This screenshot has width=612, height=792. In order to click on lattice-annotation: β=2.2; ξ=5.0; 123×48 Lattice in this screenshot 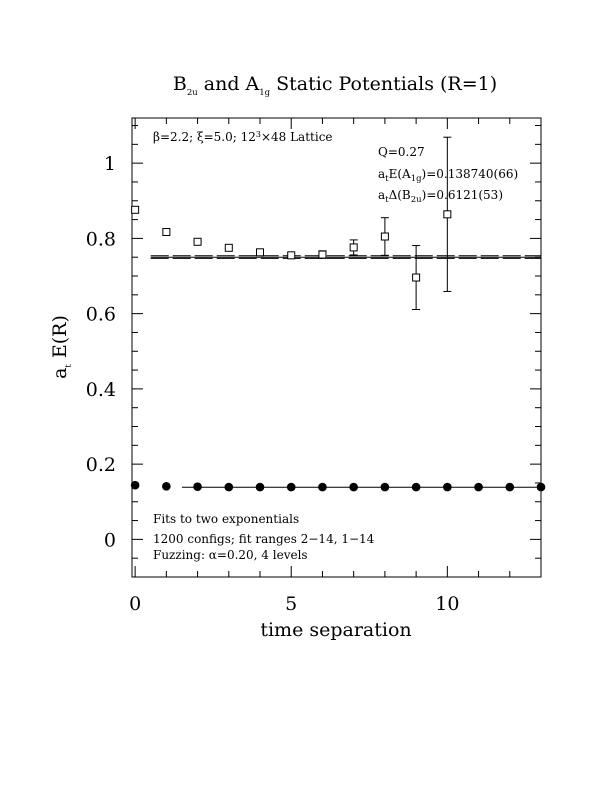, I will do `click(243, 137)`.